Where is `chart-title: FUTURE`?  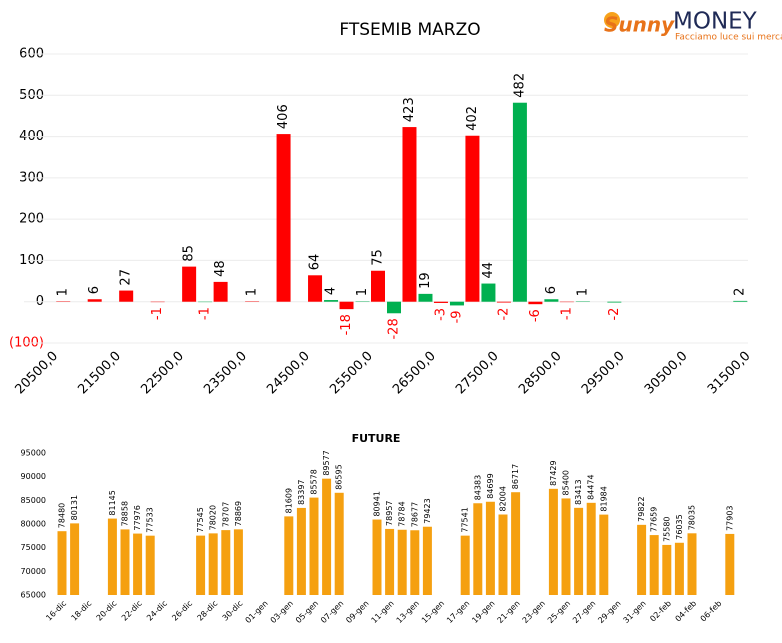 chart-title: FUTURE is located at coordinates (376, 438).